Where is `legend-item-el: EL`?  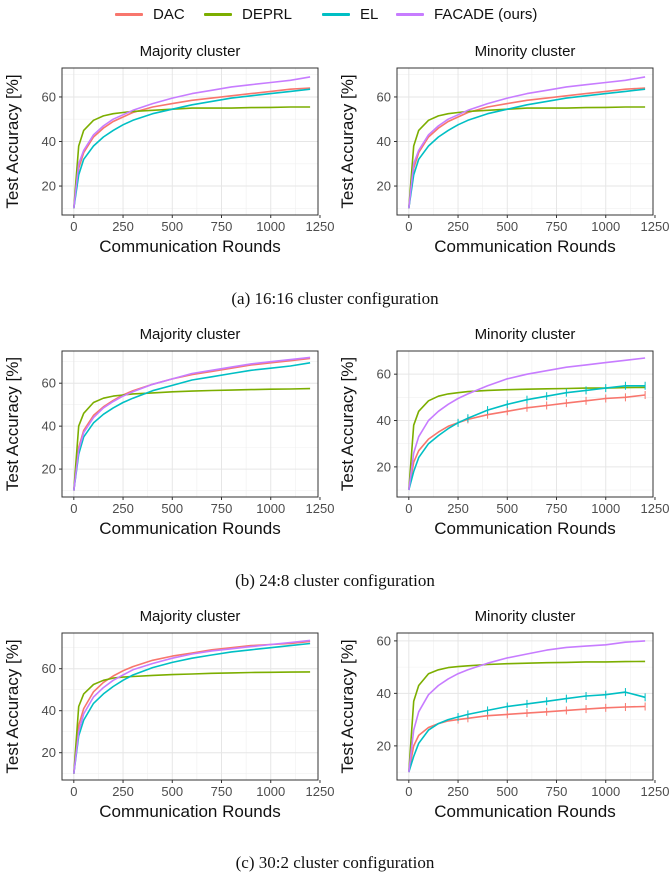 legend-item-el: EL is located at coordinates (350, 14).